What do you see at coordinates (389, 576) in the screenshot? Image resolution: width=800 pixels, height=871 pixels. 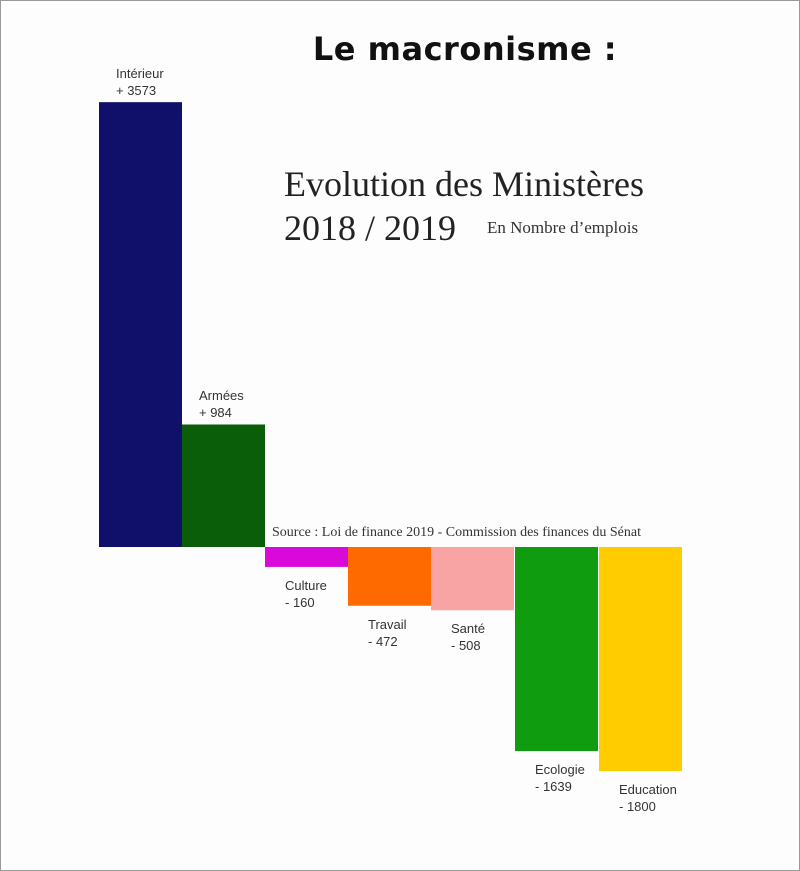 I see `bar-travail` at bounding box center [389, 576].